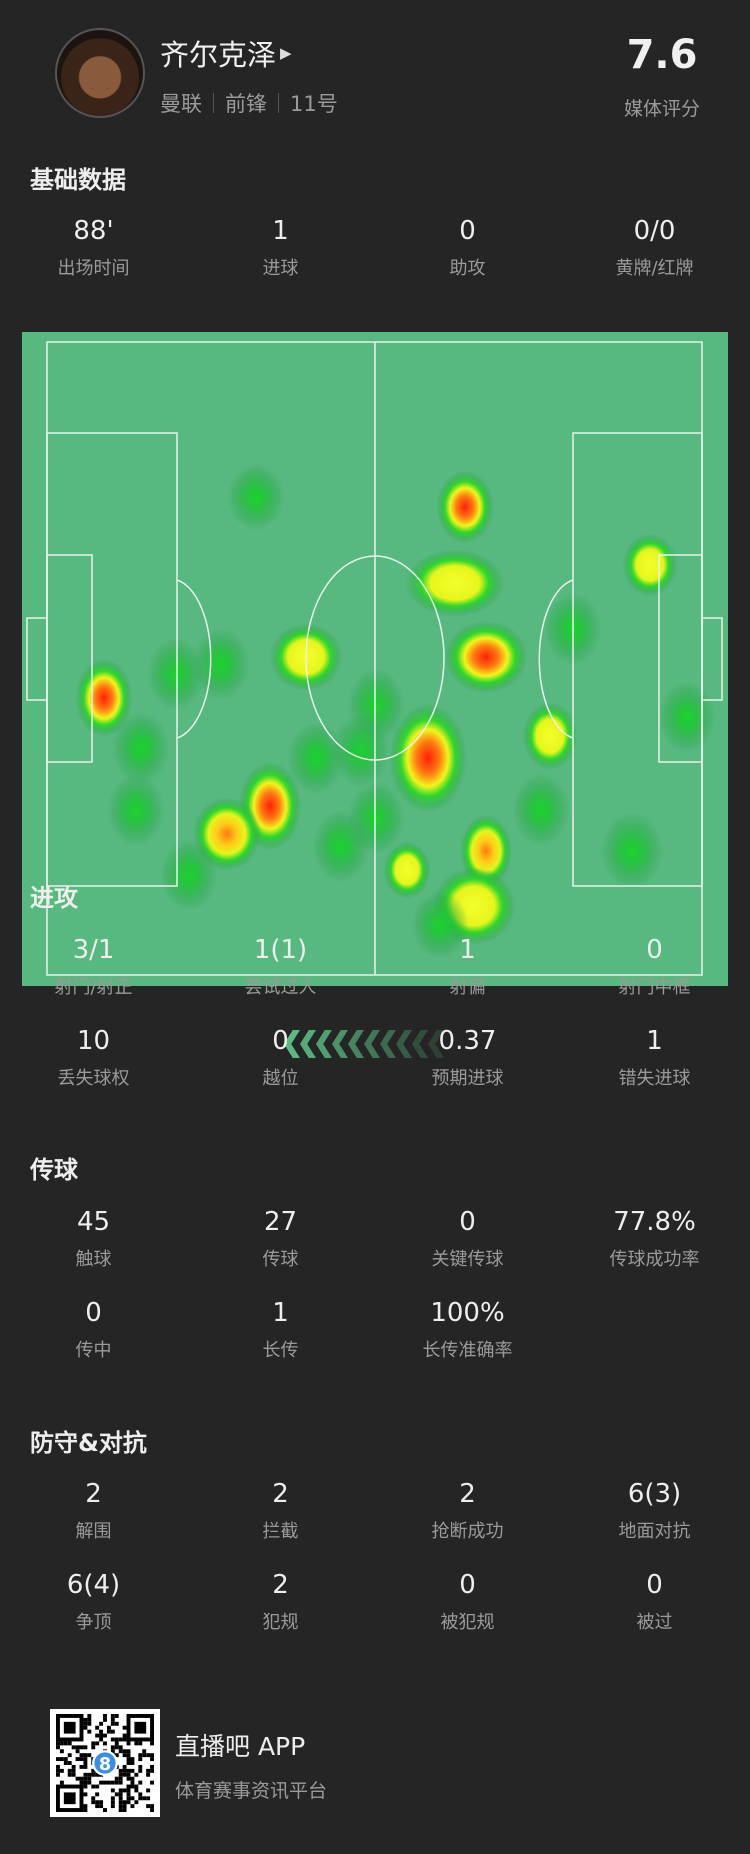 This screenshot has width=750, height=1854. I want to click on stat-label: 丢失球权, so click(93, 1078).